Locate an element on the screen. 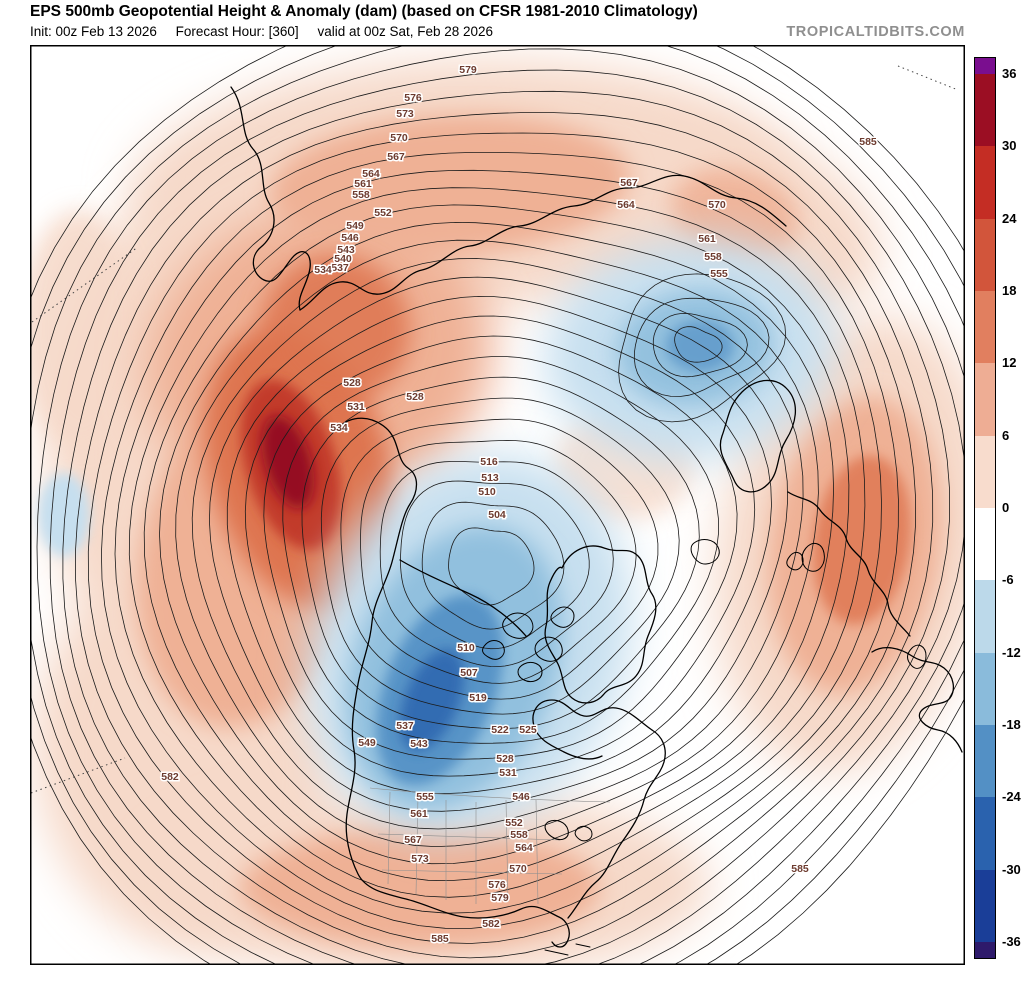 The width and height of the screenshot is (1024, 1000). coastline-north-america-west is located at coordinates (453, 682).